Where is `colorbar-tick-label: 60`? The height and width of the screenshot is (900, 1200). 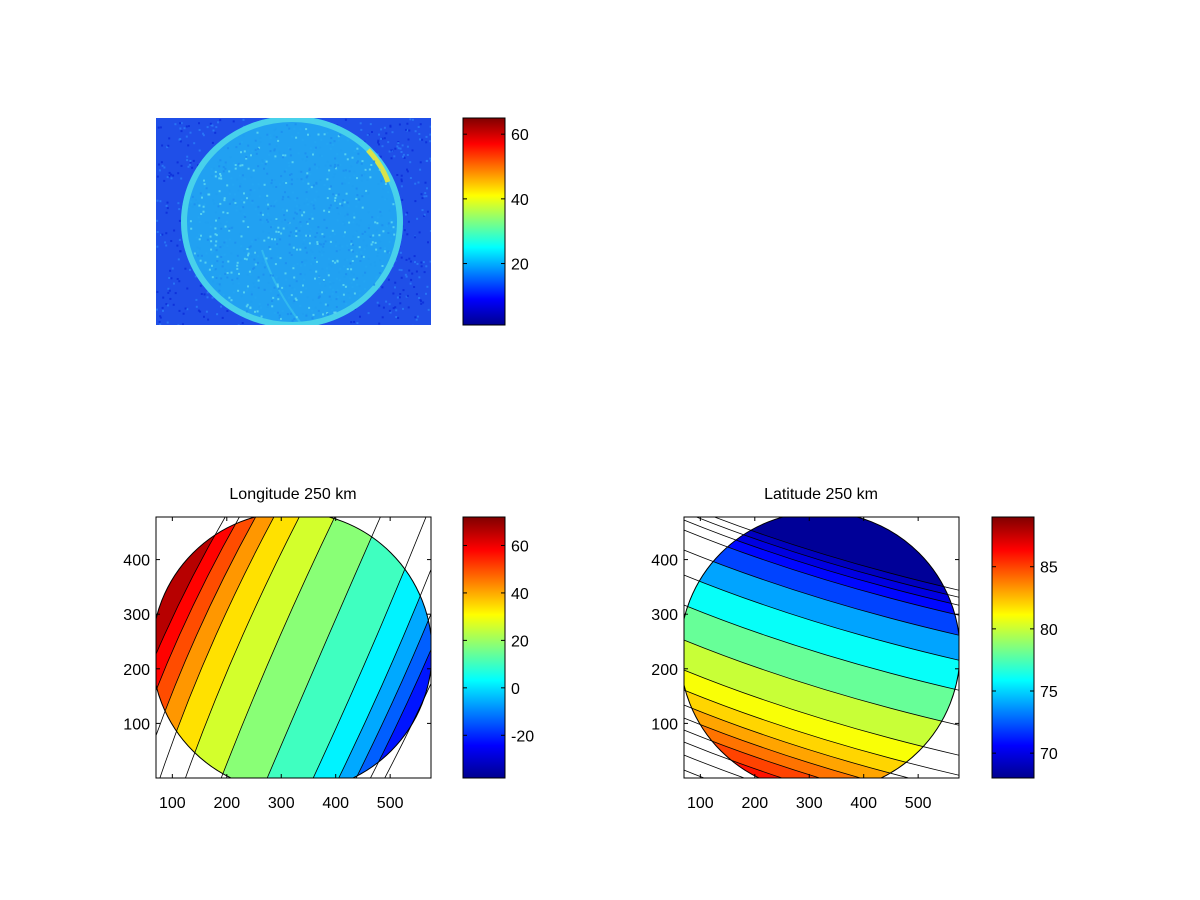 colorbar-tick-label: 60 is located at coordinates (520, 546).